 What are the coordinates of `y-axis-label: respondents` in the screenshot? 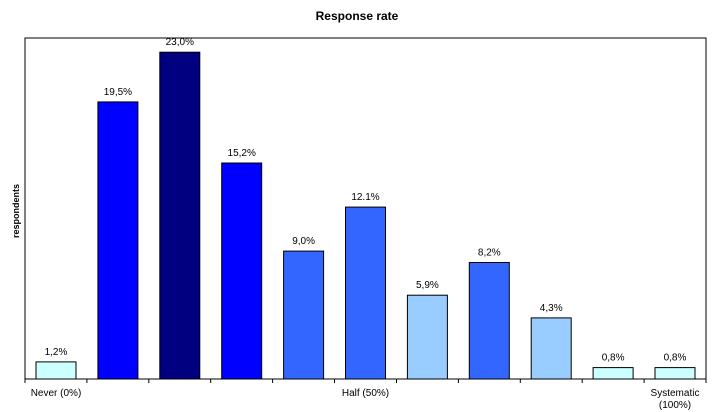 It's located at (16, 211).